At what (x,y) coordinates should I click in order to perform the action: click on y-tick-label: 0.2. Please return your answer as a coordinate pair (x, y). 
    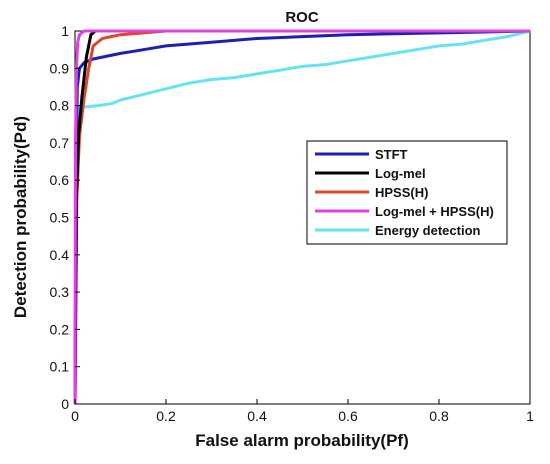
    Looking at the image, I should click on (60, 329).